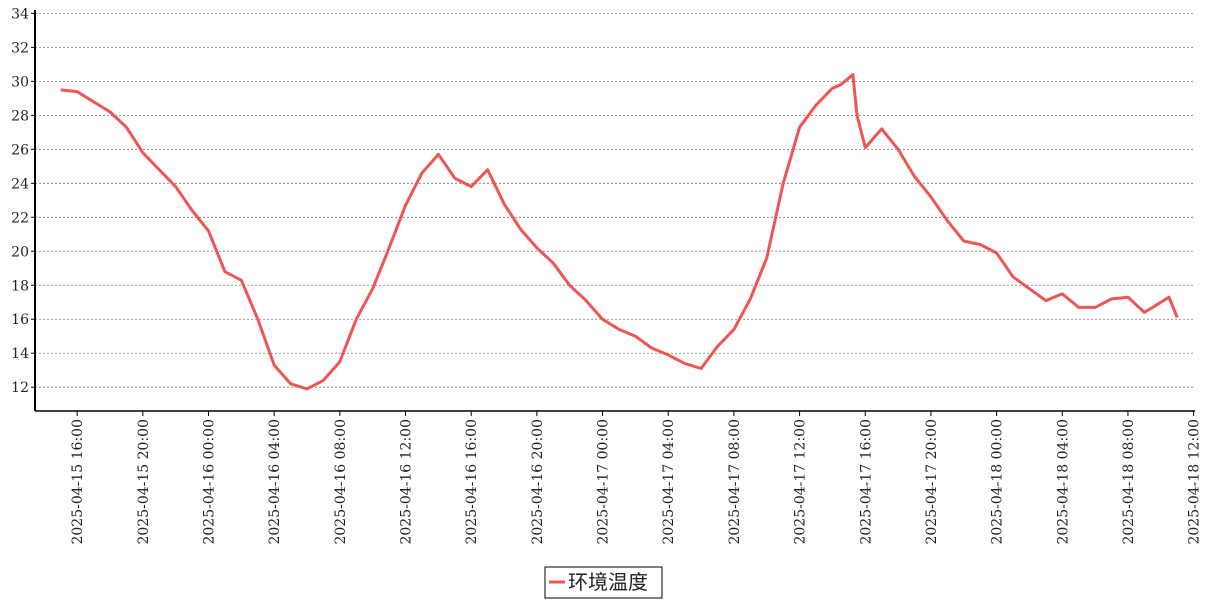 This screenshot has width=1207, height=600. Describe the element at coordinates (608, 582) in the screenshot. I see `legend-label: 环境温度` at that location.